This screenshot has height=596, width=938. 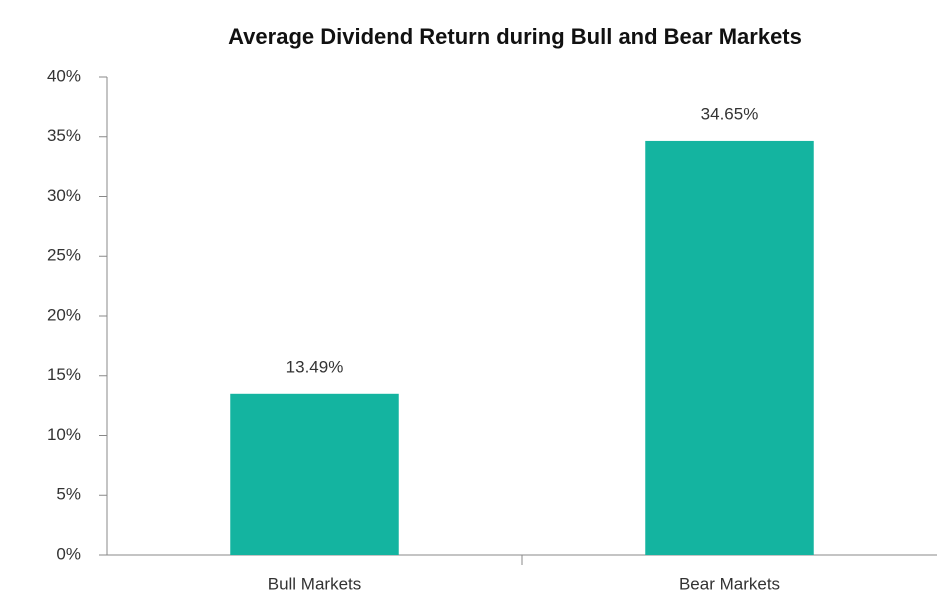 What do you see at coordinates (64, 434) in the screenshot?
I see `y-tick-label: 10%` at bounding box center [64, 434].